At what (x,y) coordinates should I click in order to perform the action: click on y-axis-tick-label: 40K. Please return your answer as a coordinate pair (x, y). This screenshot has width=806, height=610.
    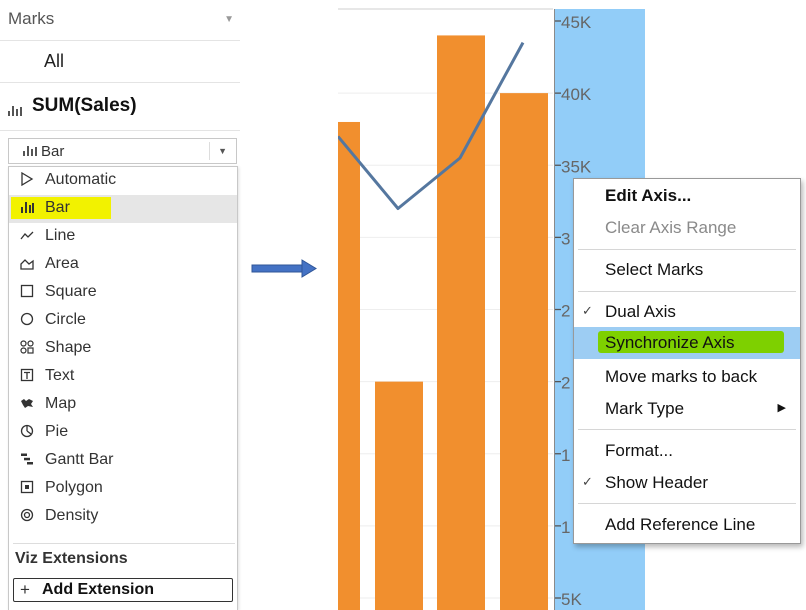
    Looking at the image, I should click on (576, 94).